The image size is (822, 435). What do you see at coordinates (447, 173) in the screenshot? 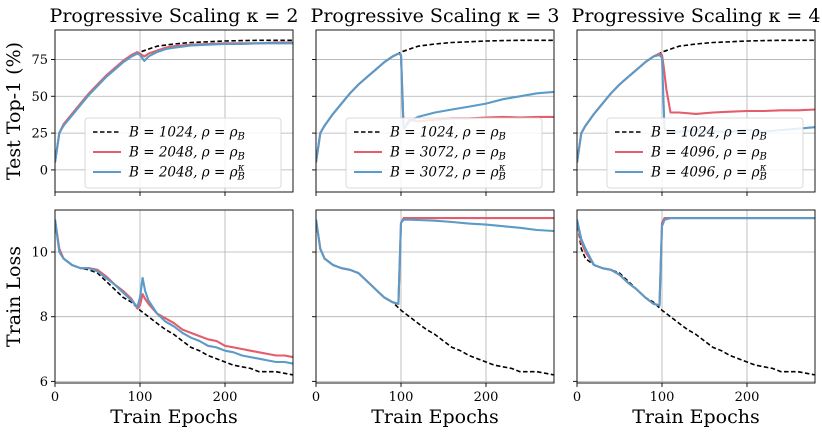
I see `legend-label: B = 3072, ρ = ρBκ` at bounding box center [447, 173].